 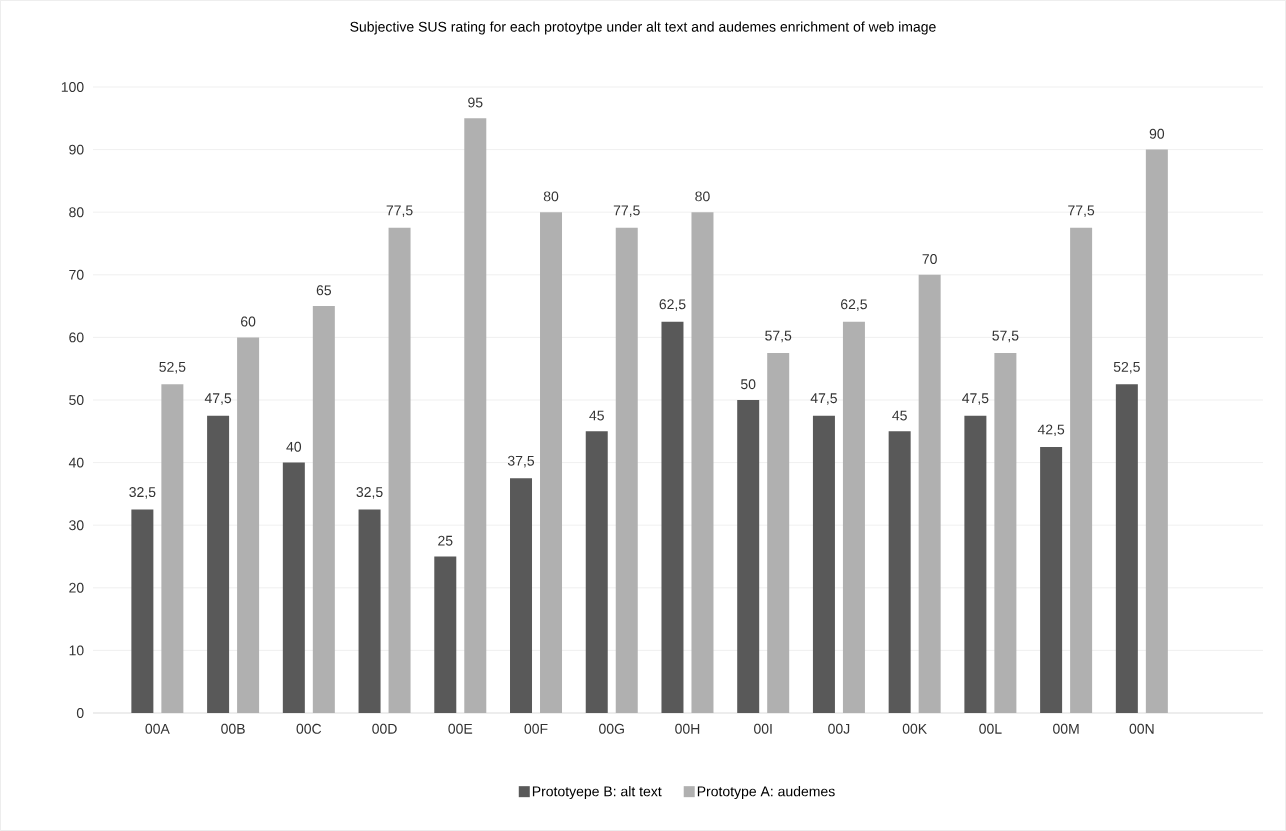 What do you see at coordinates (76, 149) in the screenshot?
I see `y-tick-label: 90` at bounding box center [76, 149].